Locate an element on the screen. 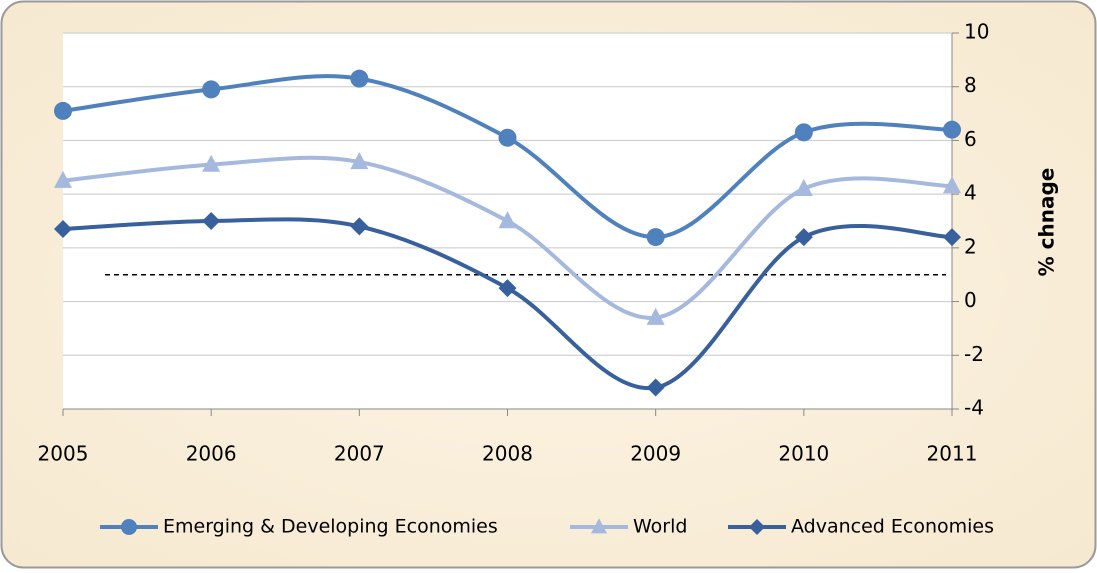 The height and width of the screenshot is (573, 1097). legend-label: World is located at coordinates (660, 527).